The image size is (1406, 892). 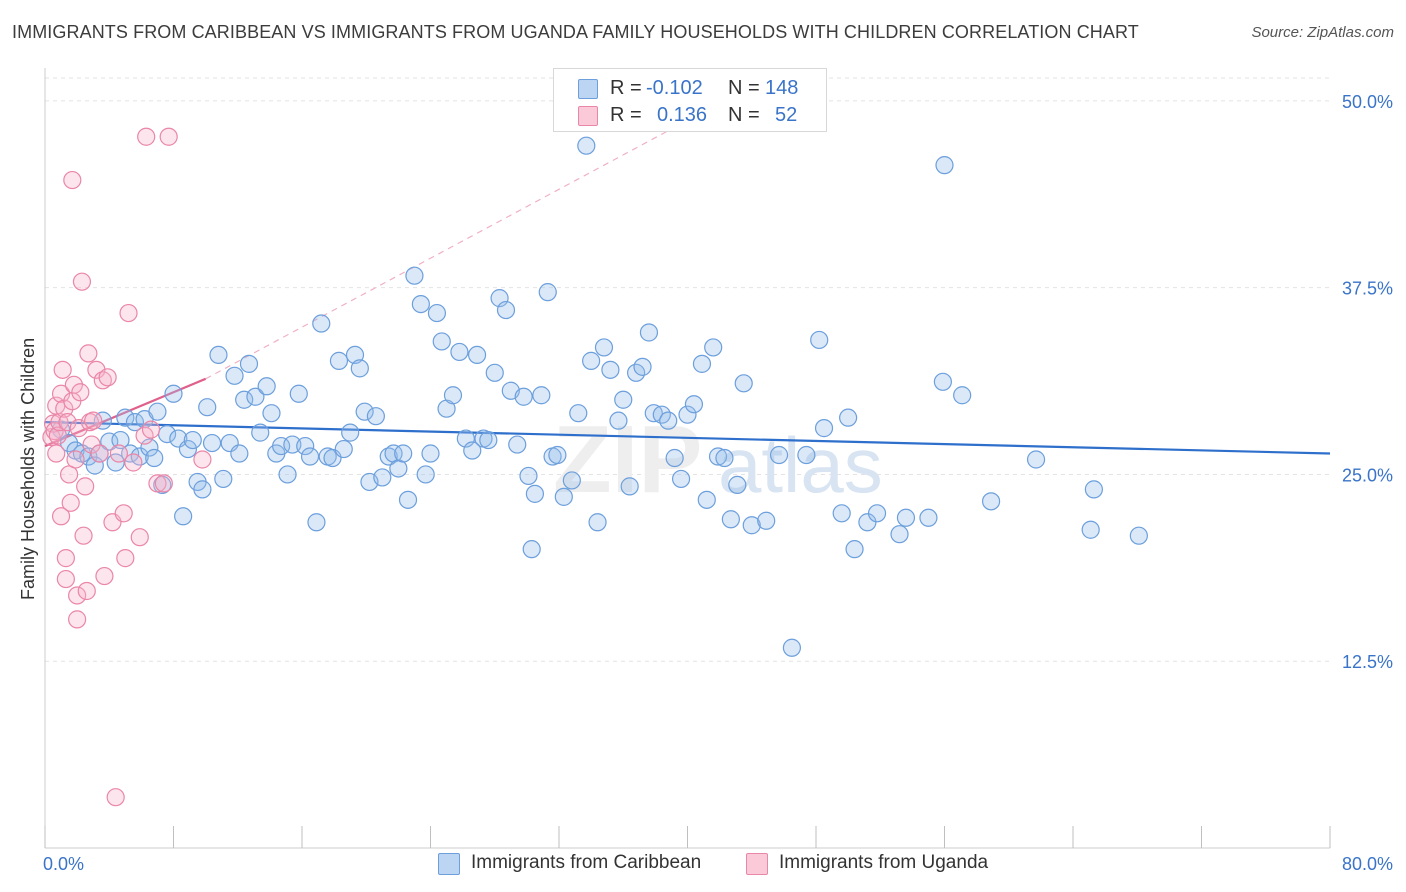 I want to click on legend-n-value-caribbean: 148, so click(x=782, y=88).